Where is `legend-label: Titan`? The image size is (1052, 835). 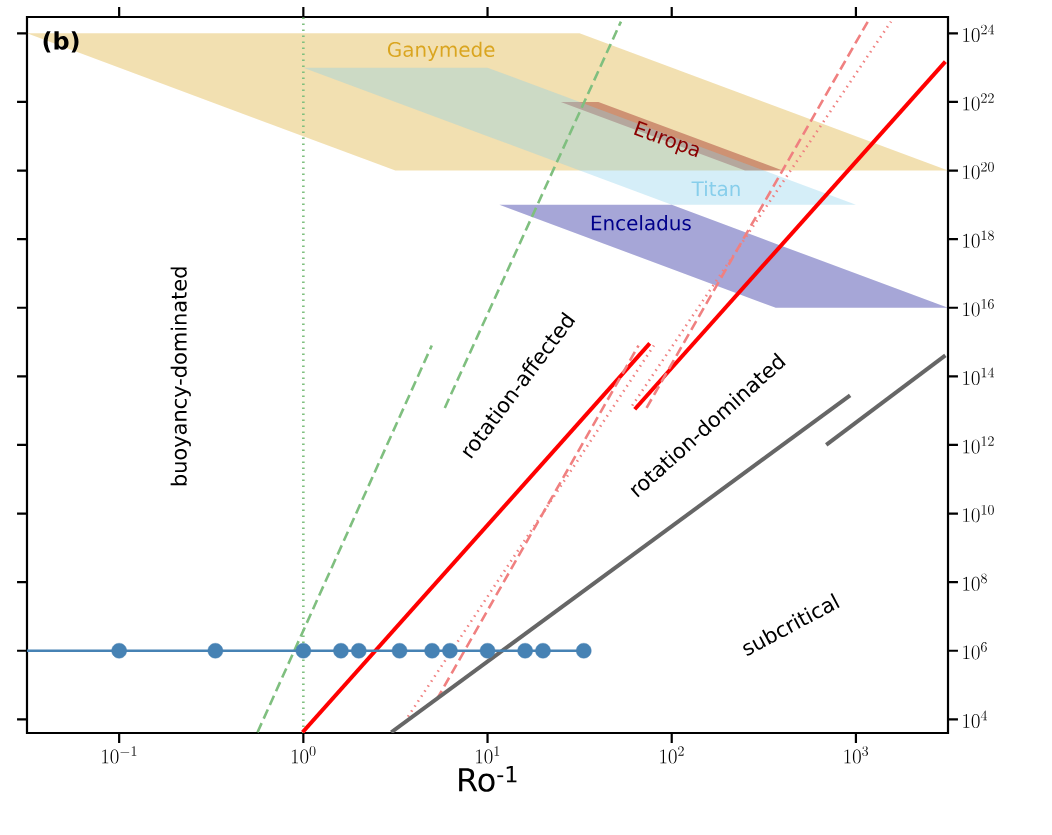
legend-label: Titan is located at coordinates (715, 188).